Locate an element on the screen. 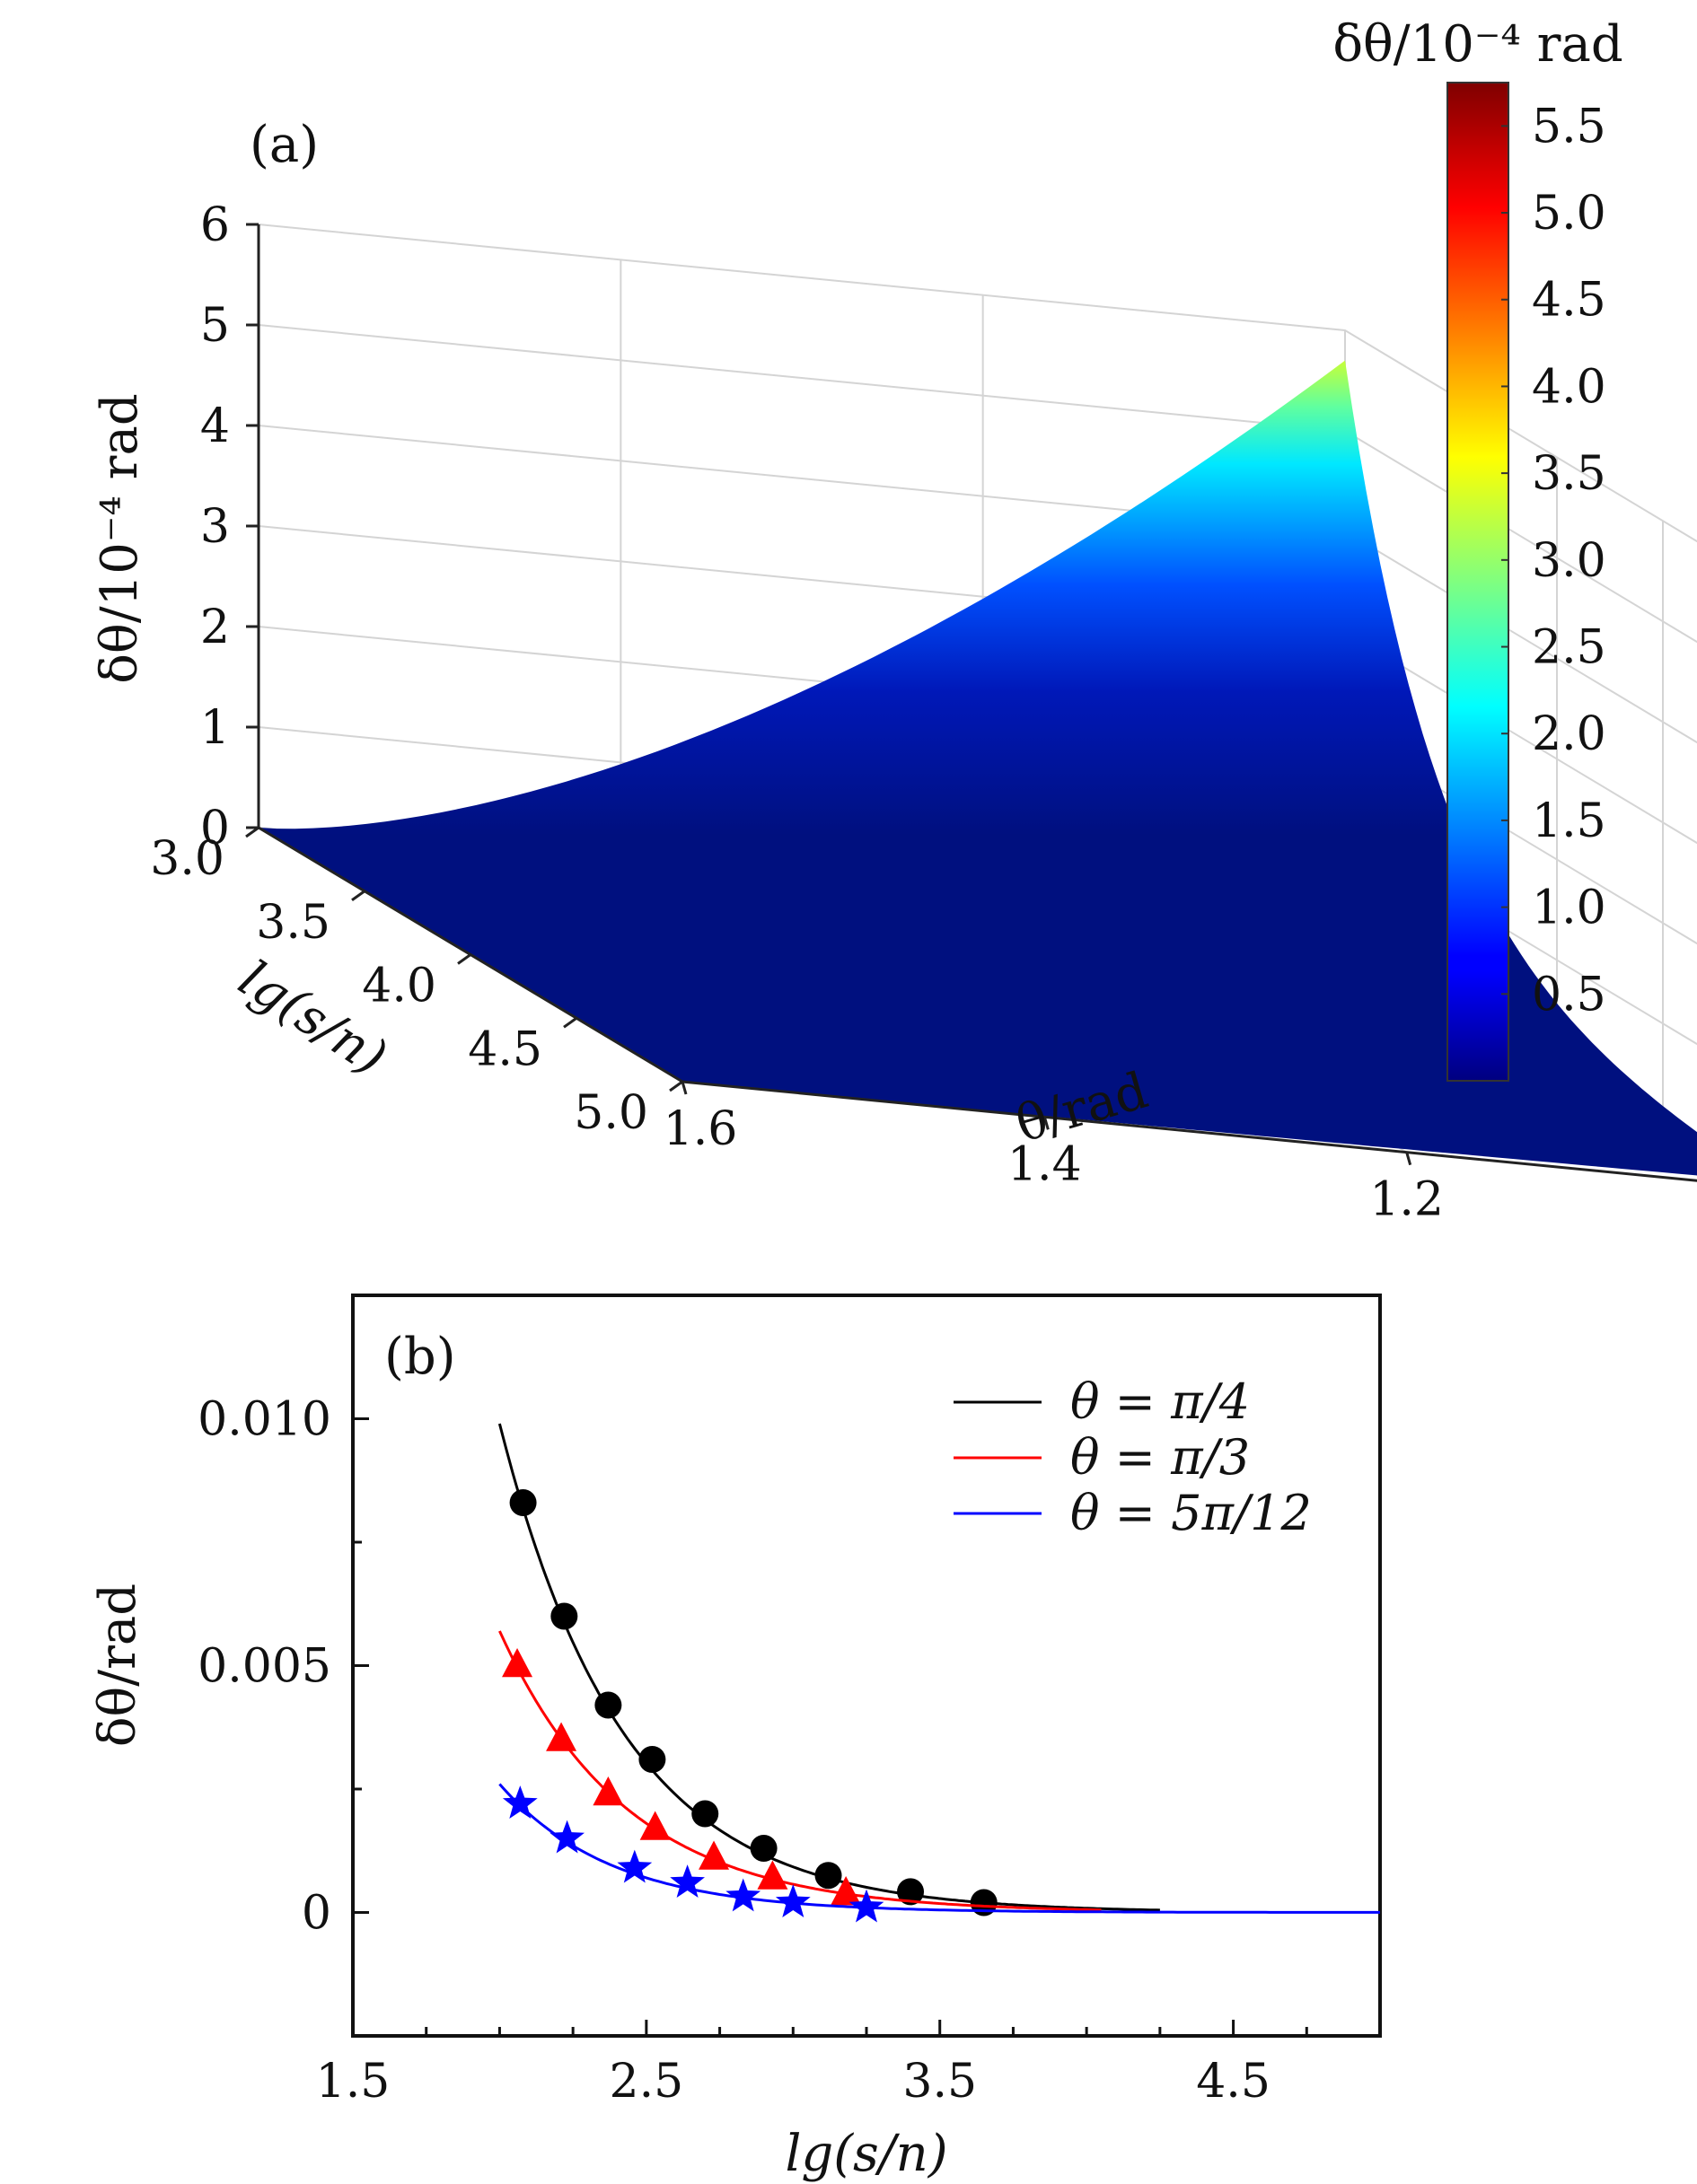 The width and height of the screenshot is (1697, 2184). b-x-axis-label: lg(s/n) is located at coordinates (866, 2154).